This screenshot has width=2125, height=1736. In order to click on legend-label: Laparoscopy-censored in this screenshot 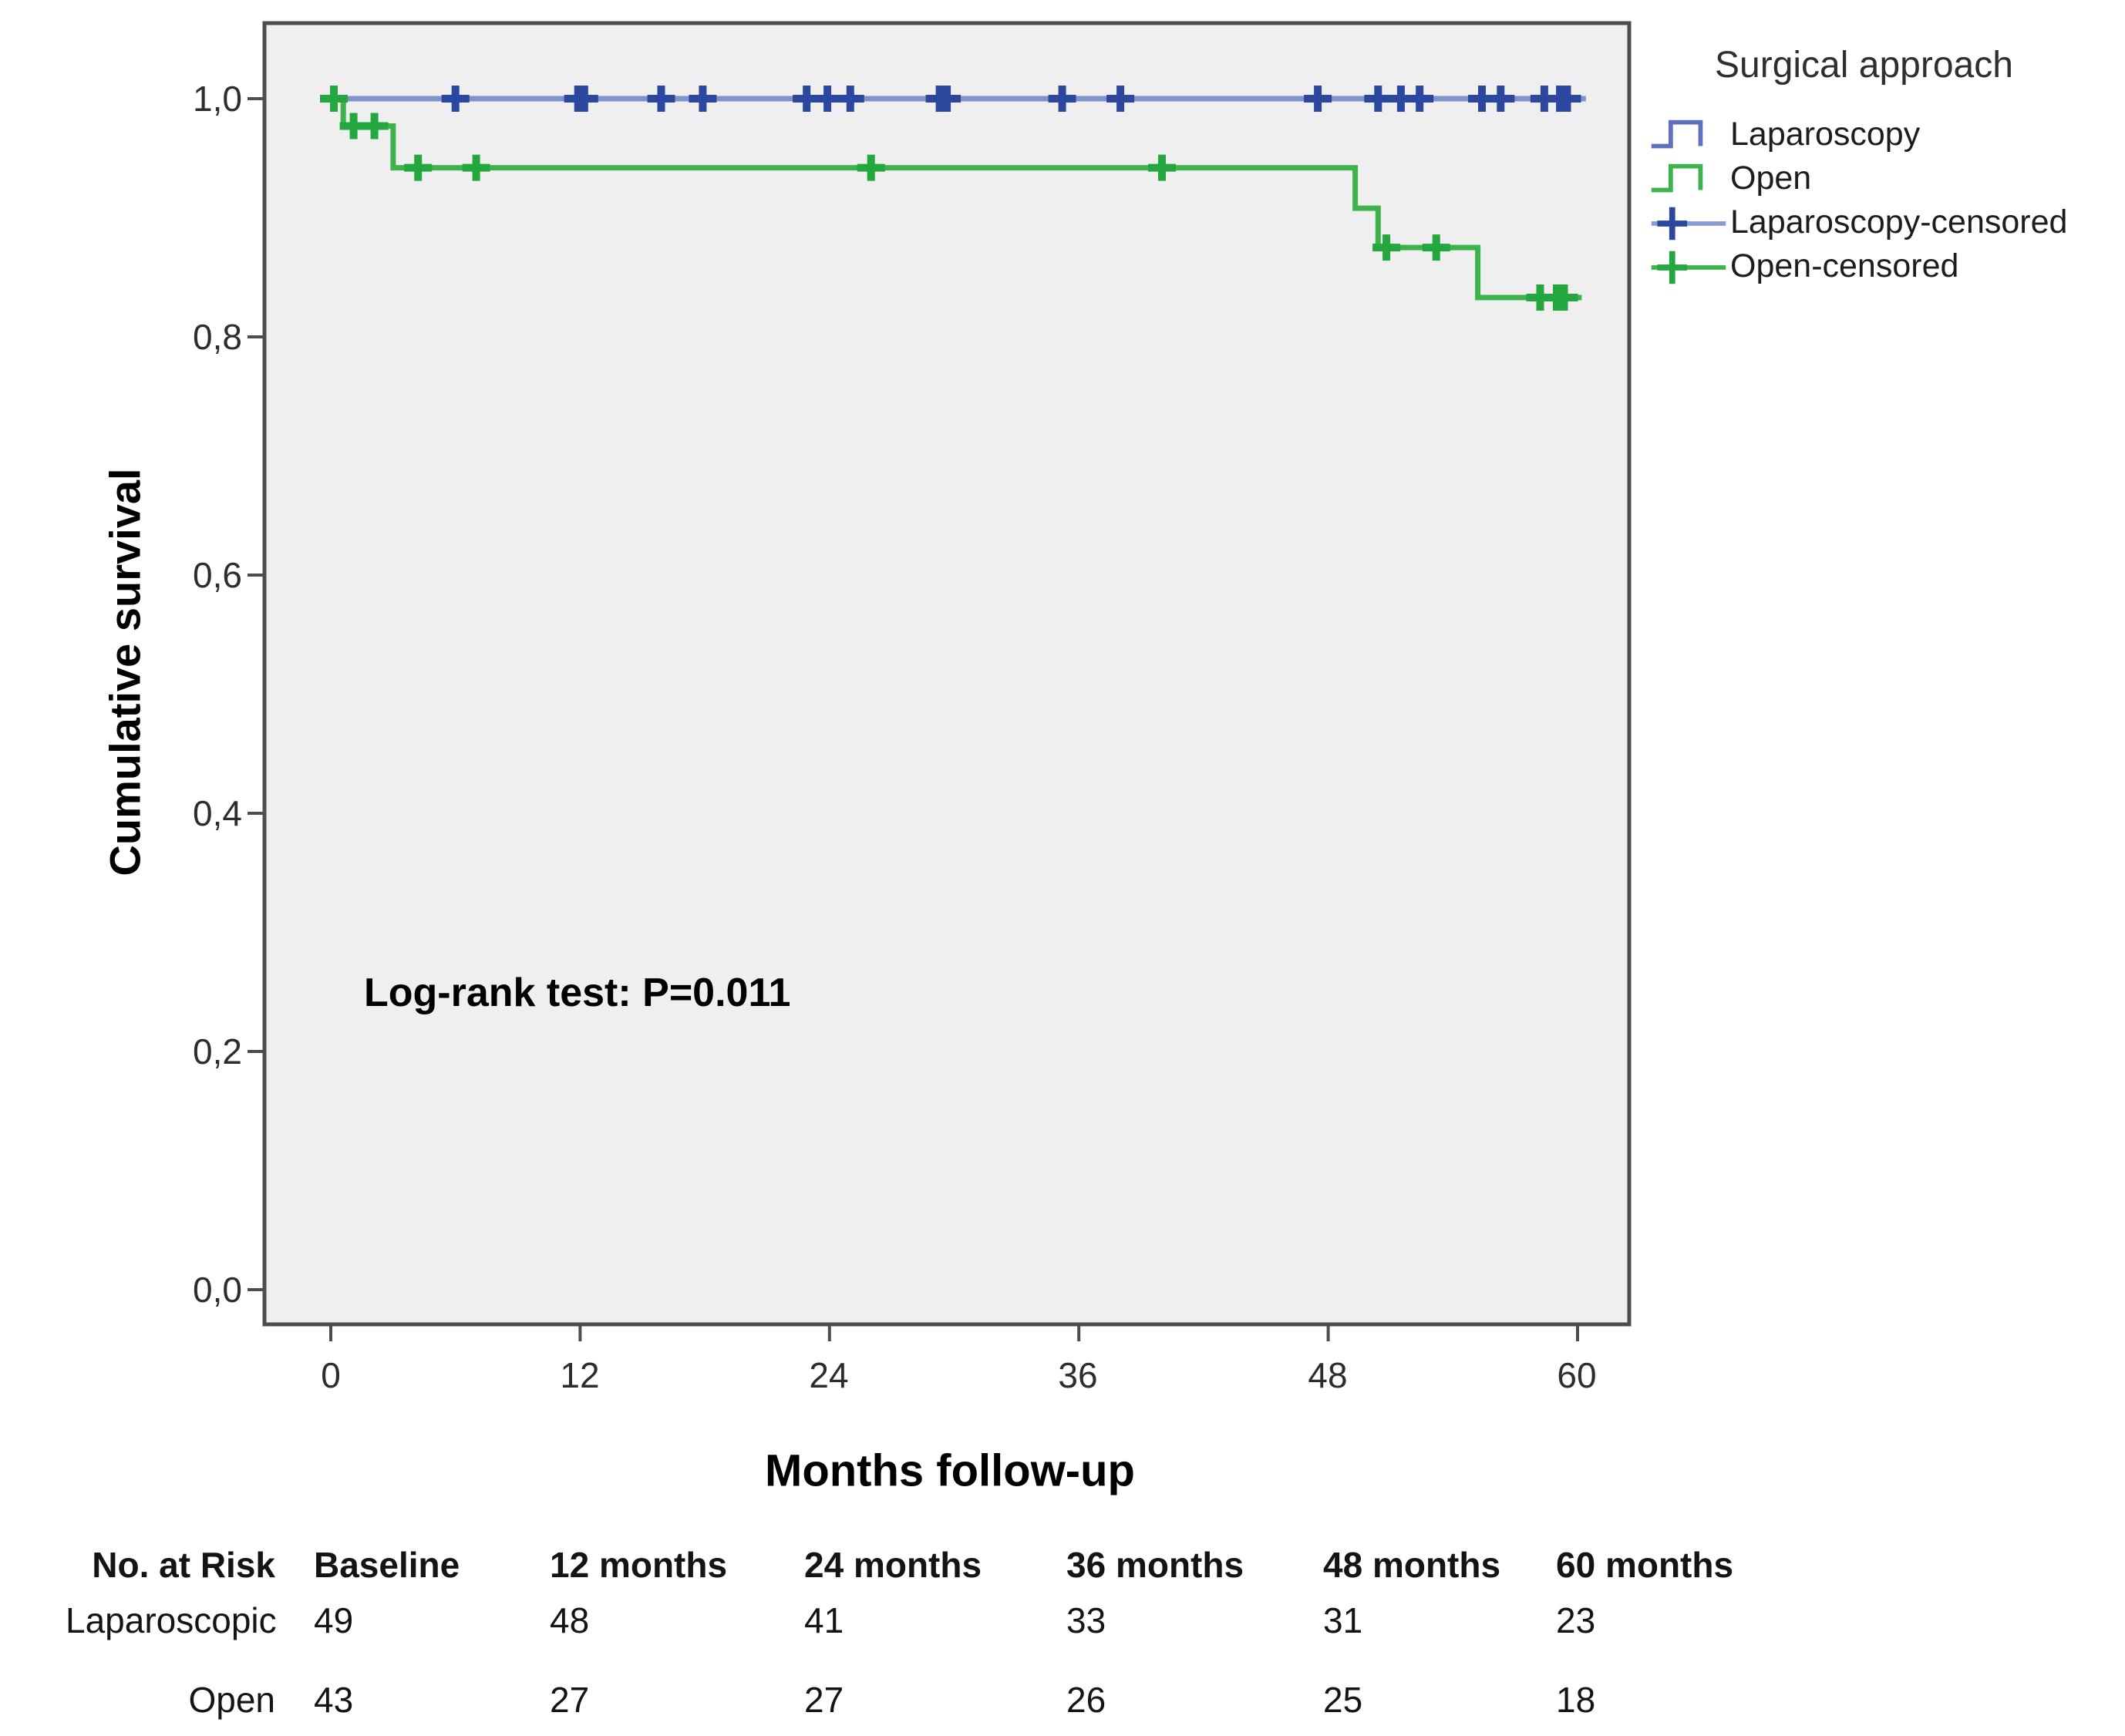, I will do `click(1899, 222)`.